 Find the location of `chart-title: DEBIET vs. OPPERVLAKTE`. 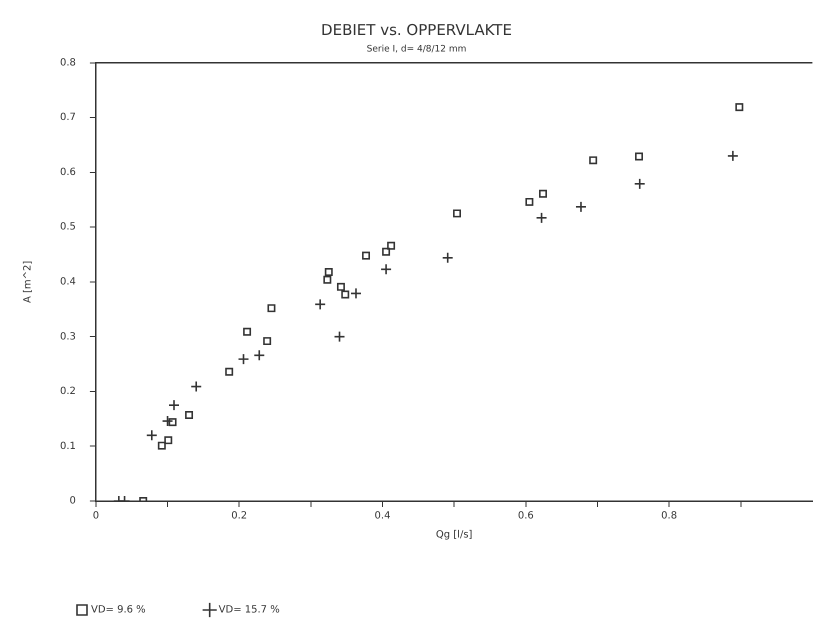

chart-title: DEBIET vs. OPPERVLAKTE is located at coordinates (416, 29).